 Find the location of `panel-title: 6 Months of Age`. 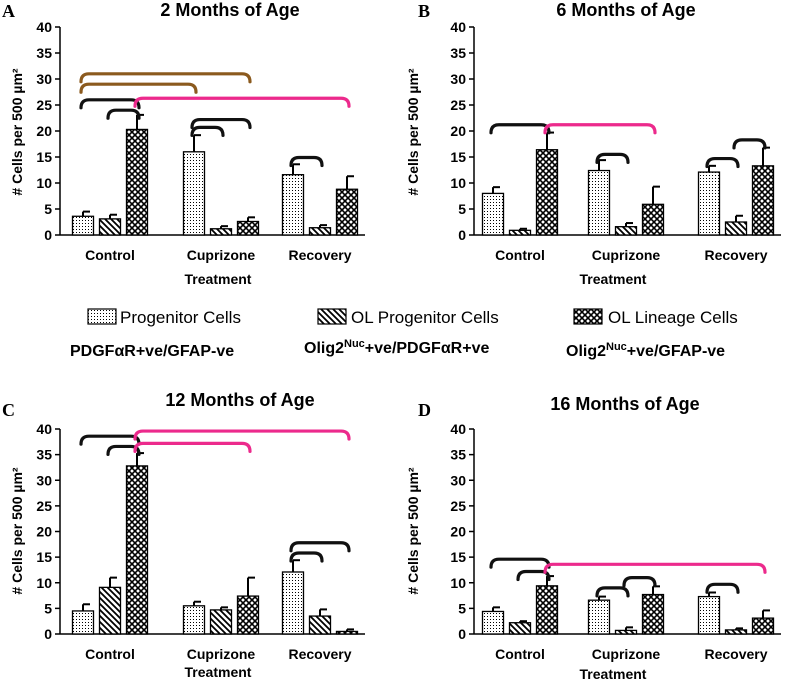

panel-title: 6 Months of Age is located at coordinates (625, 10).